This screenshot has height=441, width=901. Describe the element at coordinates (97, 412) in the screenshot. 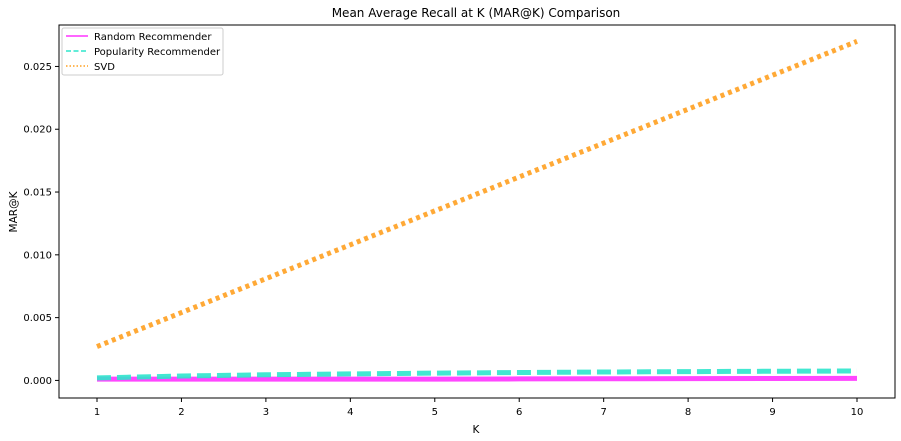

I see `x-tick-label: 1` at that location.